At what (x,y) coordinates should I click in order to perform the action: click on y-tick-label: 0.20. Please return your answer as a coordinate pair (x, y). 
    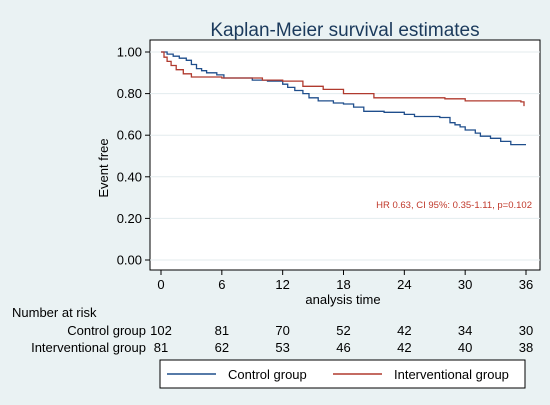
    Looking at the image, I should click on (129, 218).